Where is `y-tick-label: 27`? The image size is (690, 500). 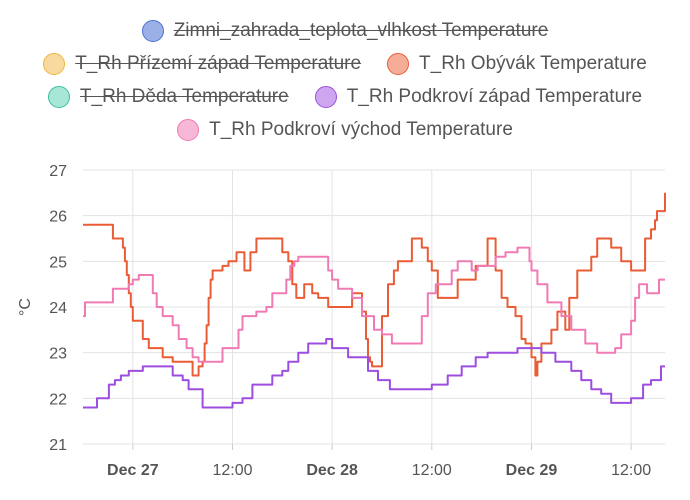
y-tick-label: 27 is located at coordinates (58, 171).